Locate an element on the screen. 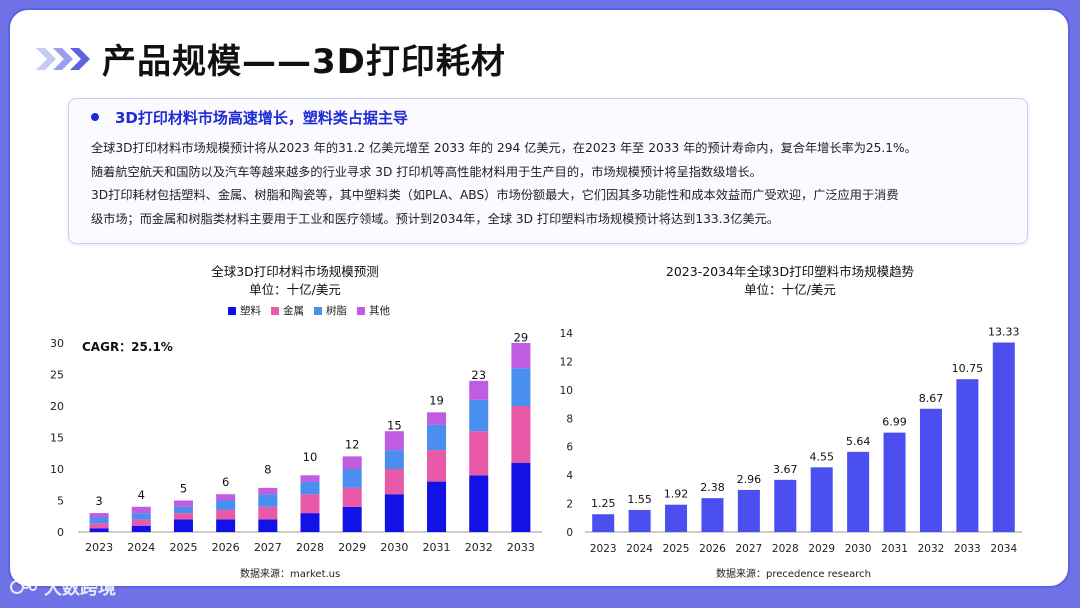  chart2-xtick-label: 2031 is located at coordinates (894, 549).